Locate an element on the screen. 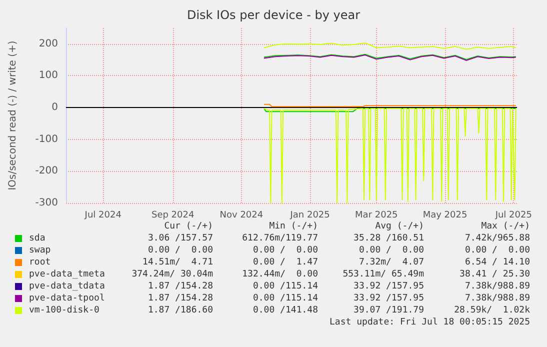  text: Cur (-/+) is located at coordinates (188, 227).